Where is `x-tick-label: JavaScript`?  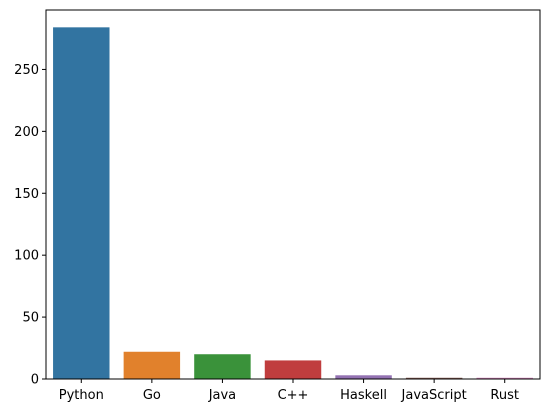 x-tick-label: JavaScript is located at coordinates (434, 395).